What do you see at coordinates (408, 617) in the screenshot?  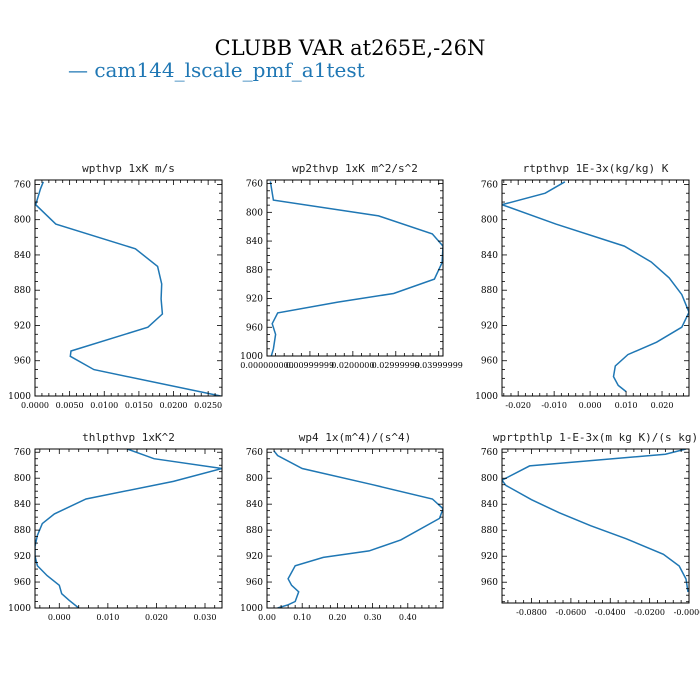 I see `x-tick-label: 0.40` at bounding box center [408, 617].